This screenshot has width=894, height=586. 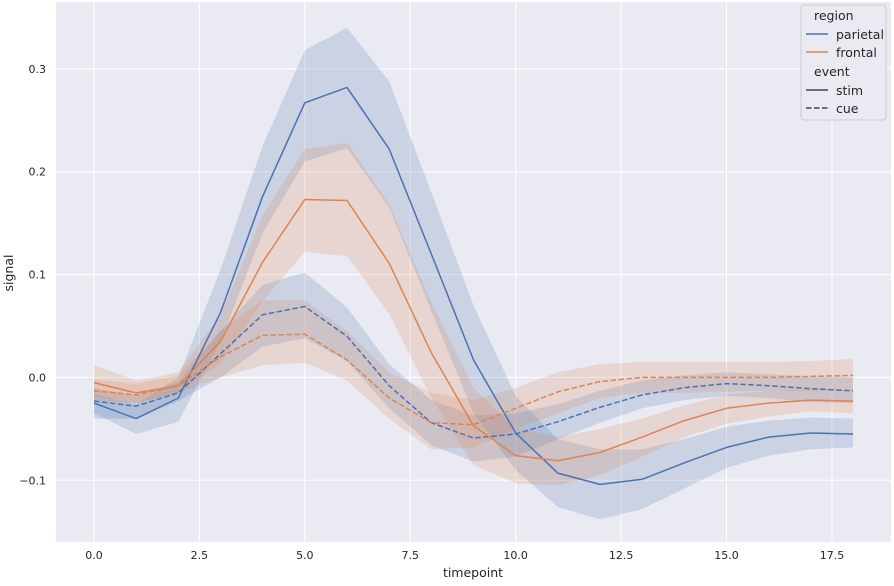 I want to click on y-tick-label: −0.1, so click(x=32, y=480).